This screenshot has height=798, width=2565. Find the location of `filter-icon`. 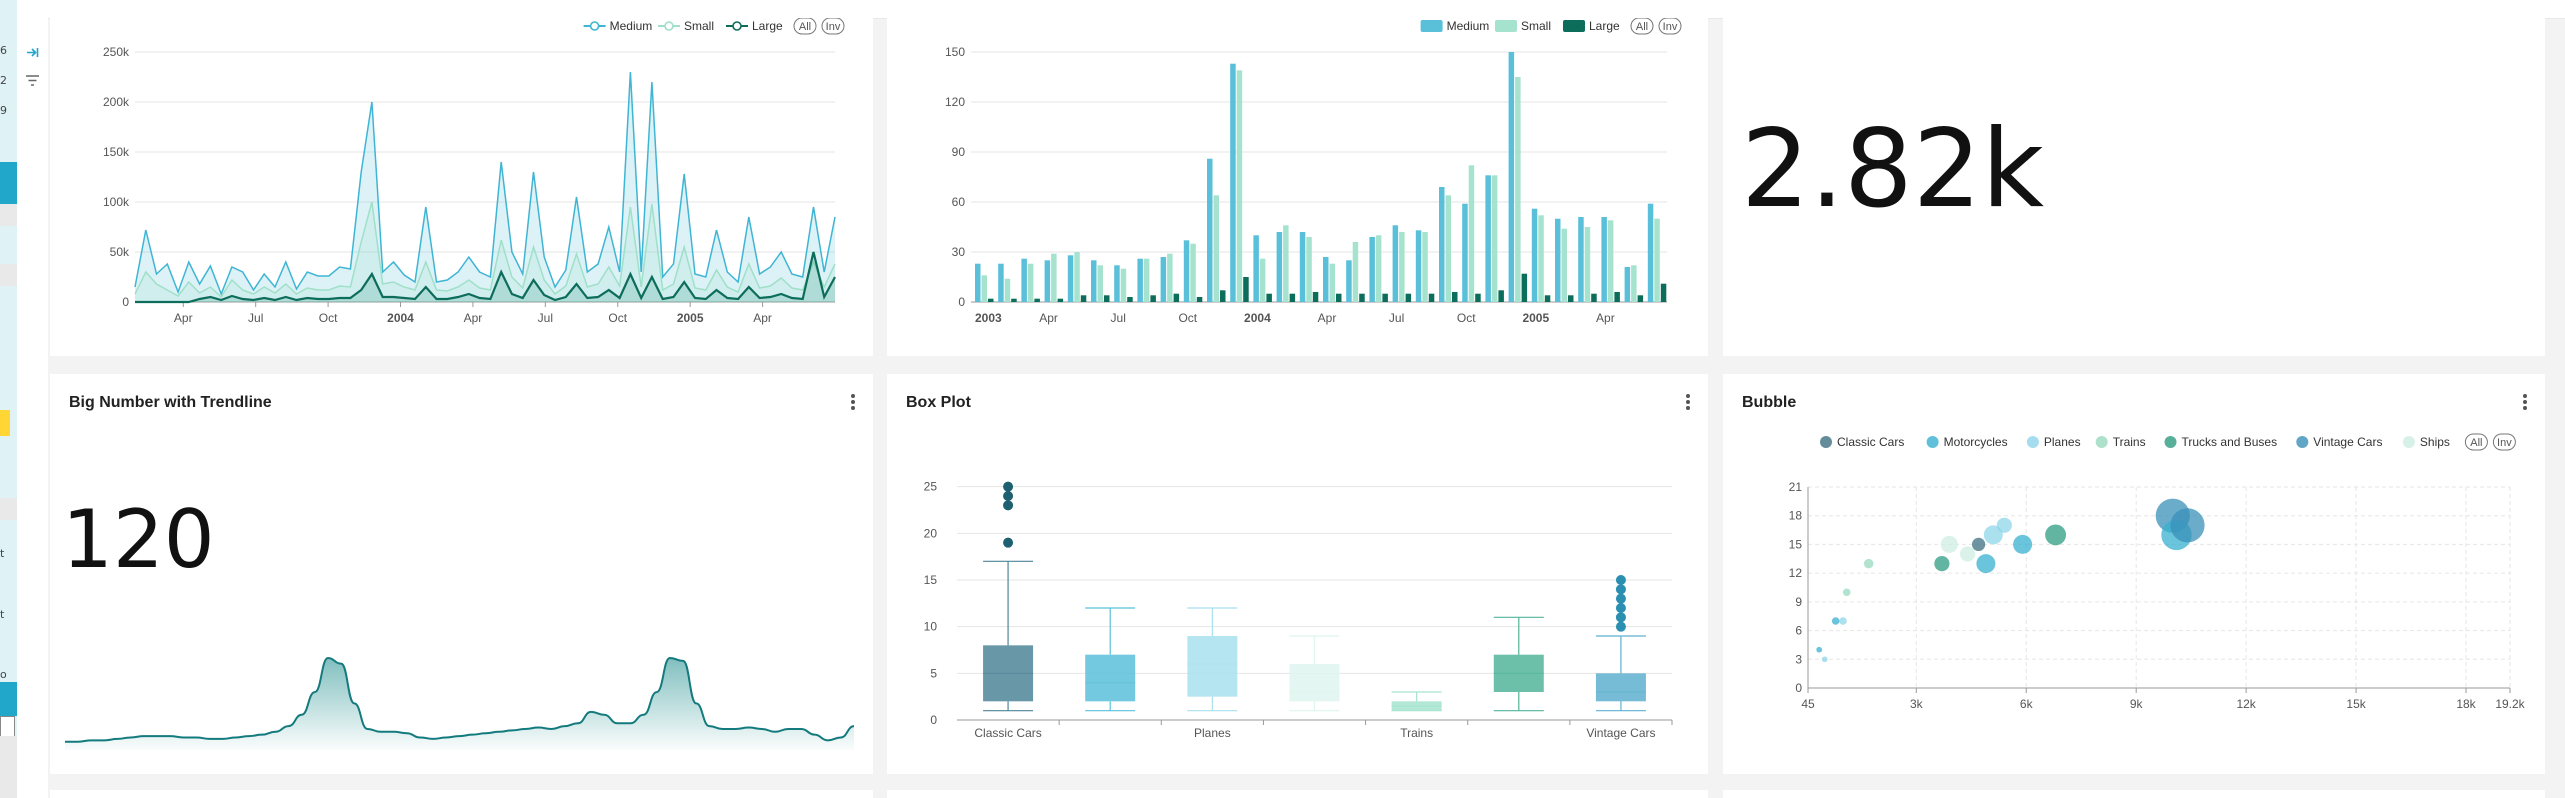

filter-icon is located at coordinates (32, 80).